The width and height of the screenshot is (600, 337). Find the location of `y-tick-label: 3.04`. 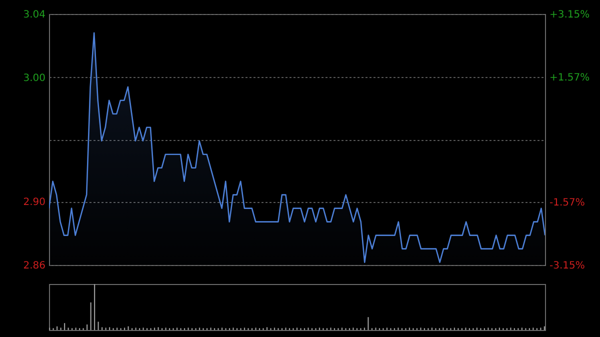

y-tick-label: 3.04 is located at coordinates (34, 15).